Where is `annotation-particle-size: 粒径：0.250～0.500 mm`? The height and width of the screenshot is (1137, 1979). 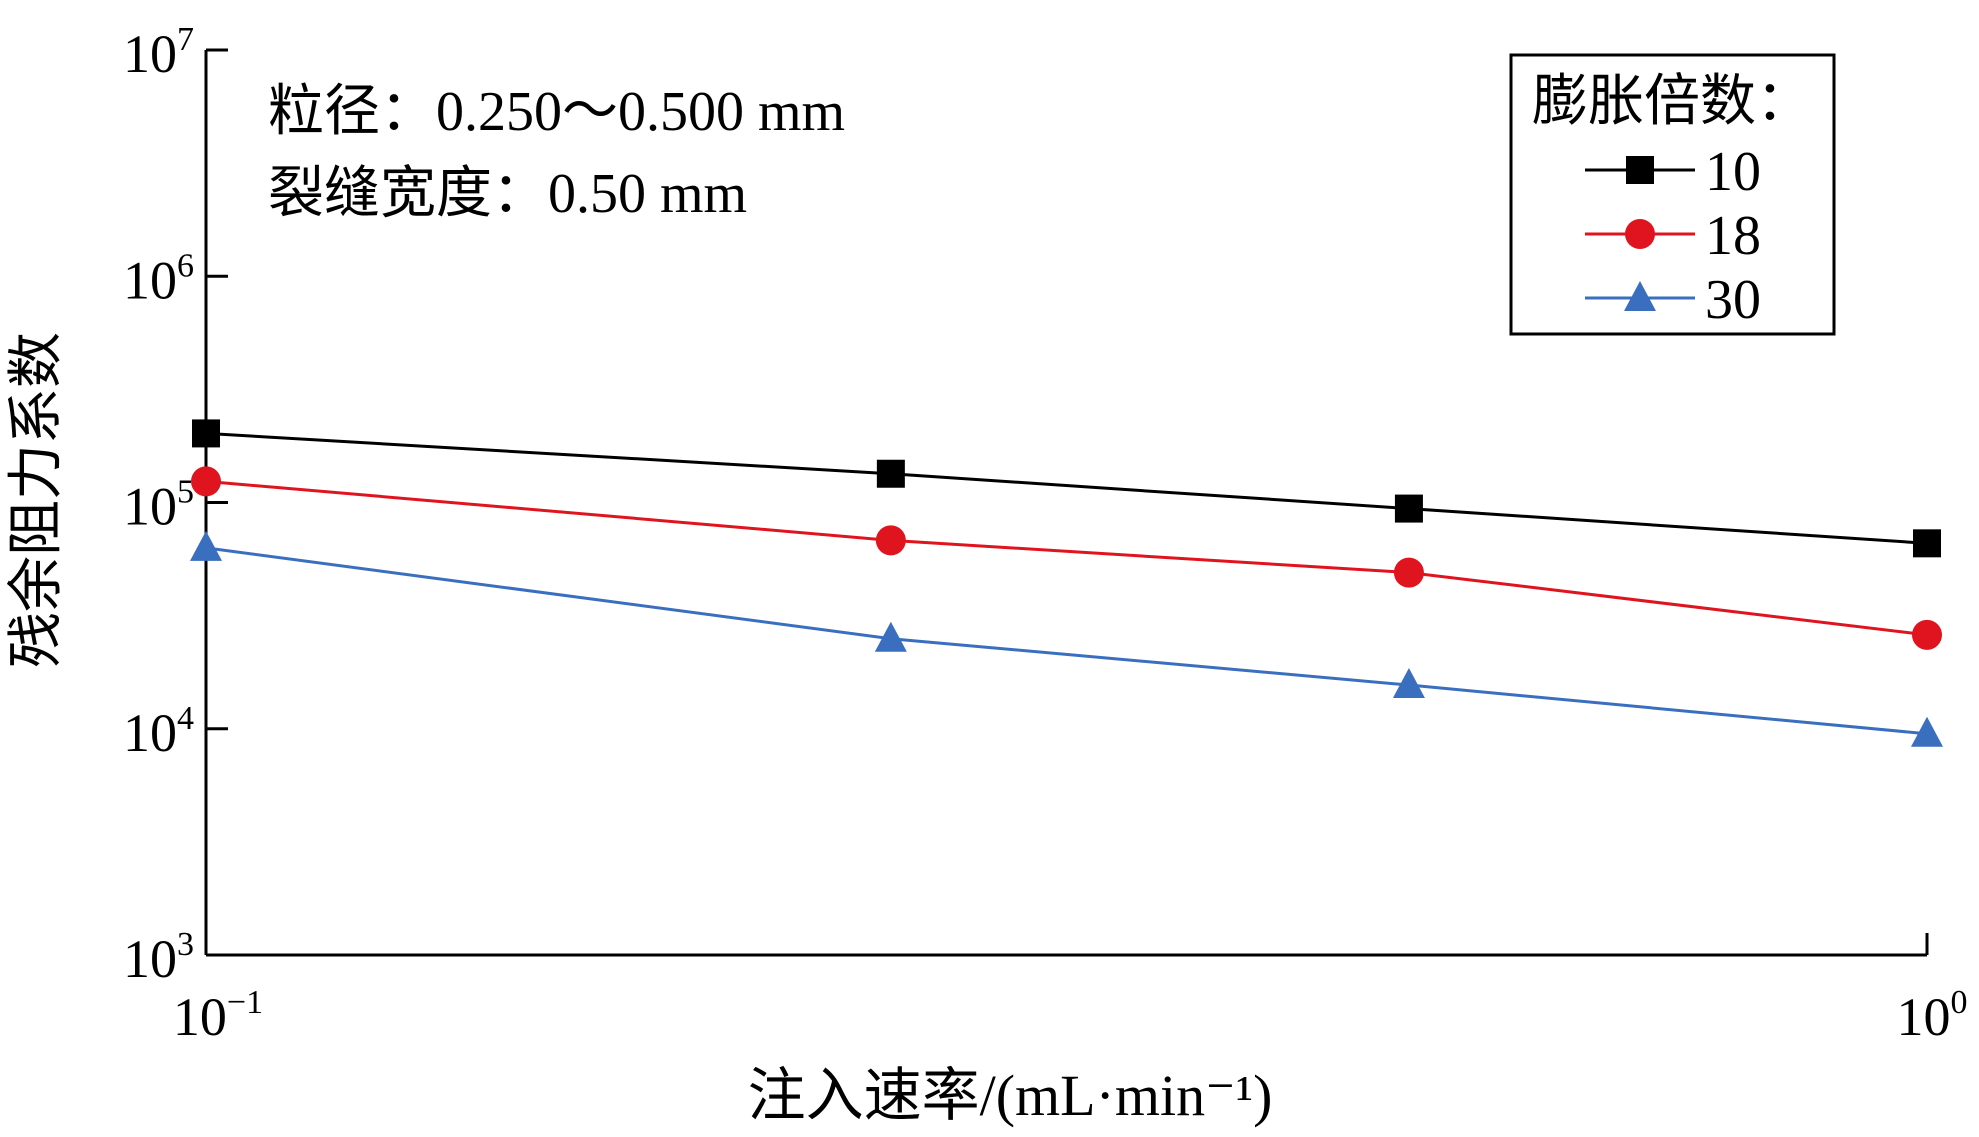
annotation-particle-size: 粒径：0.250～0.500 mm is located at coordinates (556, 112).